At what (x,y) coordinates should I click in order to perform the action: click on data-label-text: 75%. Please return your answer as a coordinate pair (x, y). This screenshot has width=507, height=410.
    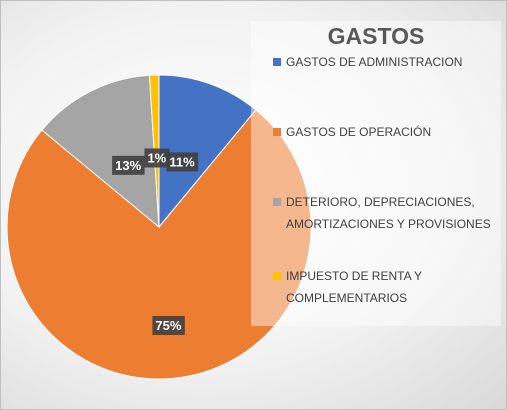
    Looking at the image, I should click on (168, 325).